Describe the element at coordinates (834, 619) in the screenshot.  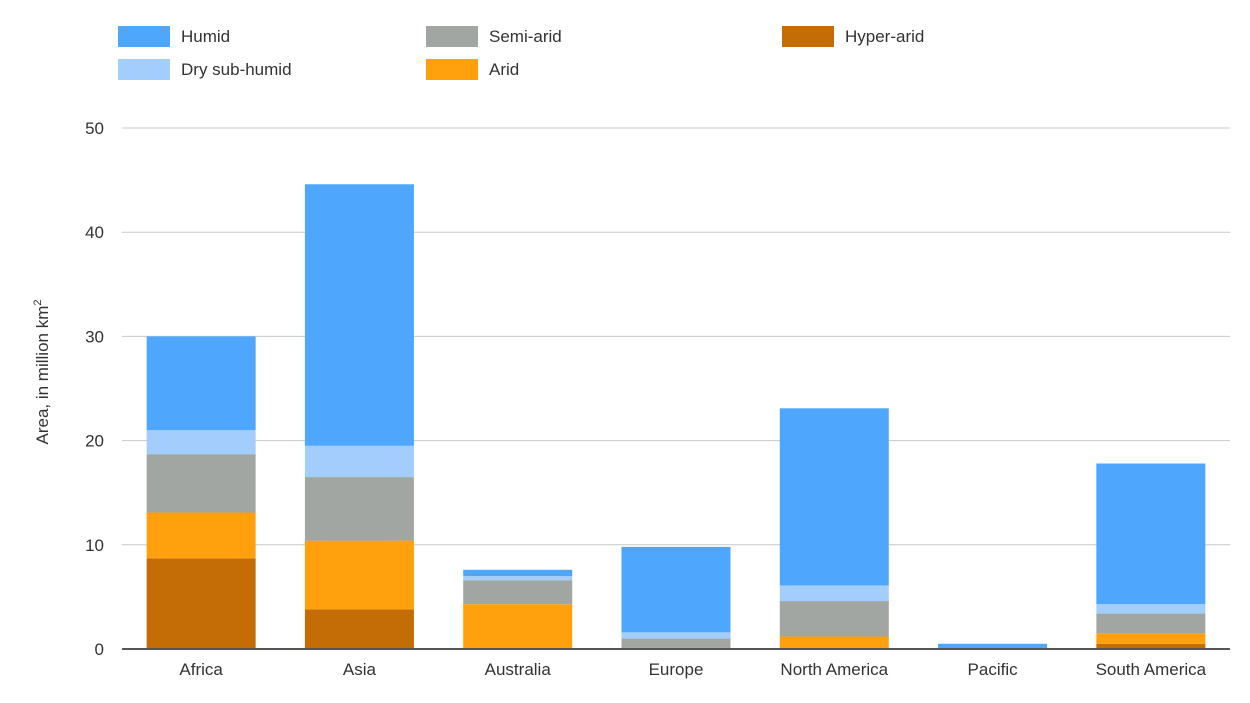
I see `bar-segment-north-america-semi-arid` at that location.